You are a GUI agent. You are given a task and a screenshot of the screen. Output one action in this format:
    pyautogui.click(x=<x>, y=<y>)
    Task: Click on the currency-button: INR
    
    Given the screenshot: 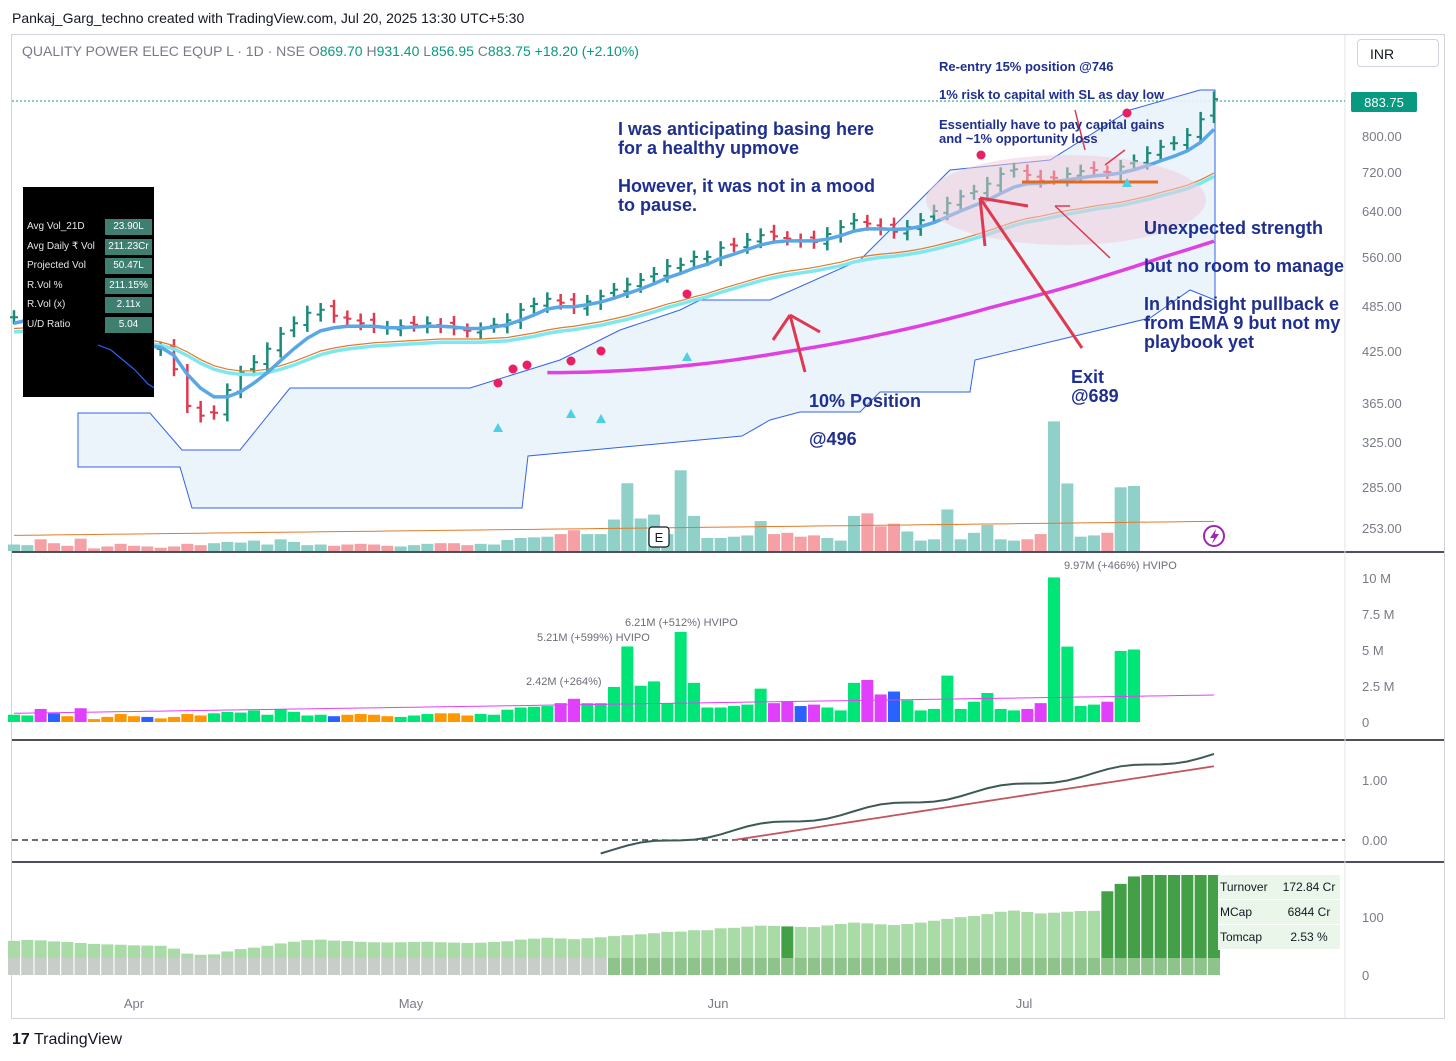 What is the action you would take?
    pyautogui.click(x=1398, y=53)
    